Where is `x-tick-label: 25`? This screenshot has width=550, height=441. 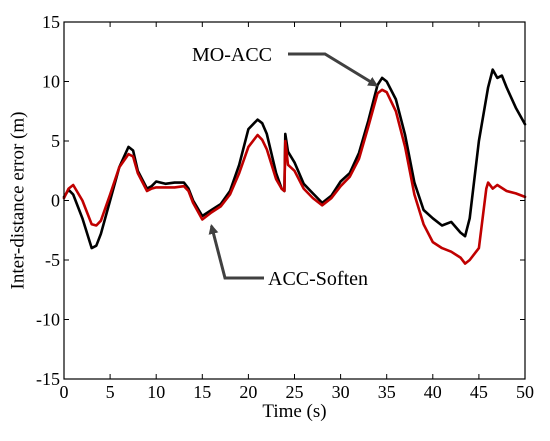
x-tick-label: 25 is located at coordinates (295, 392).